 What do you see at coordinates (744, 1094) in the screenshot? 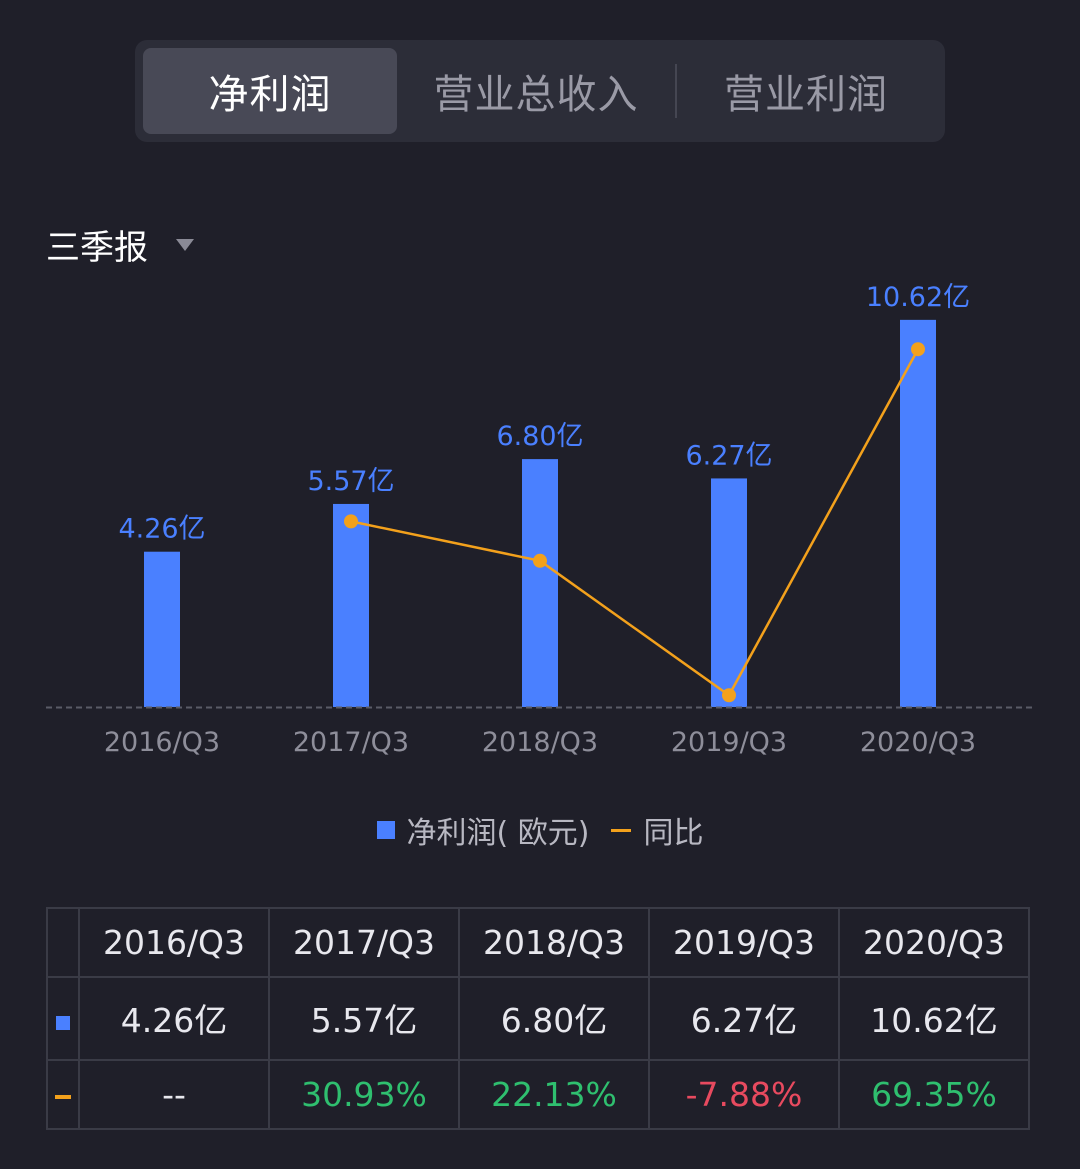
I see `table-cell: -7.88%` at bounding box center [744, 1094].